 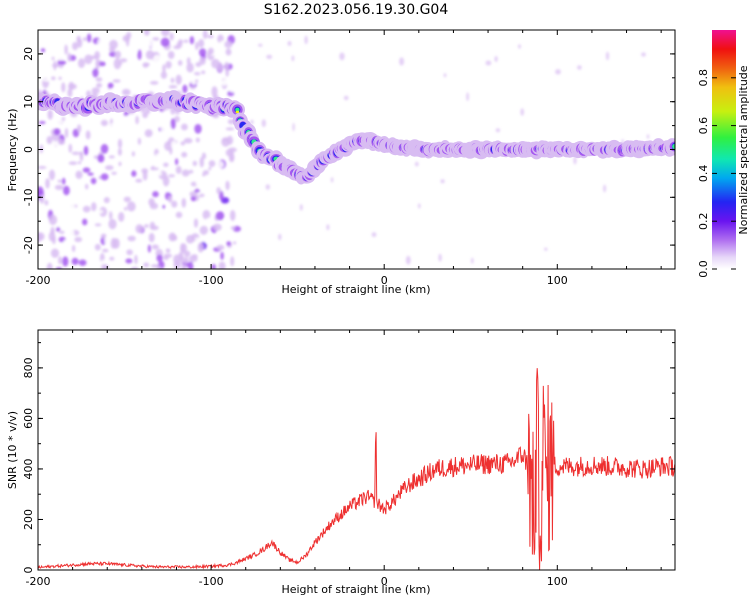 What do you see at coordinates (355, 589) in the screenshot?
I see `snr-x-axis-title: Height of straight line (km)` at bounding box center [355, 589].